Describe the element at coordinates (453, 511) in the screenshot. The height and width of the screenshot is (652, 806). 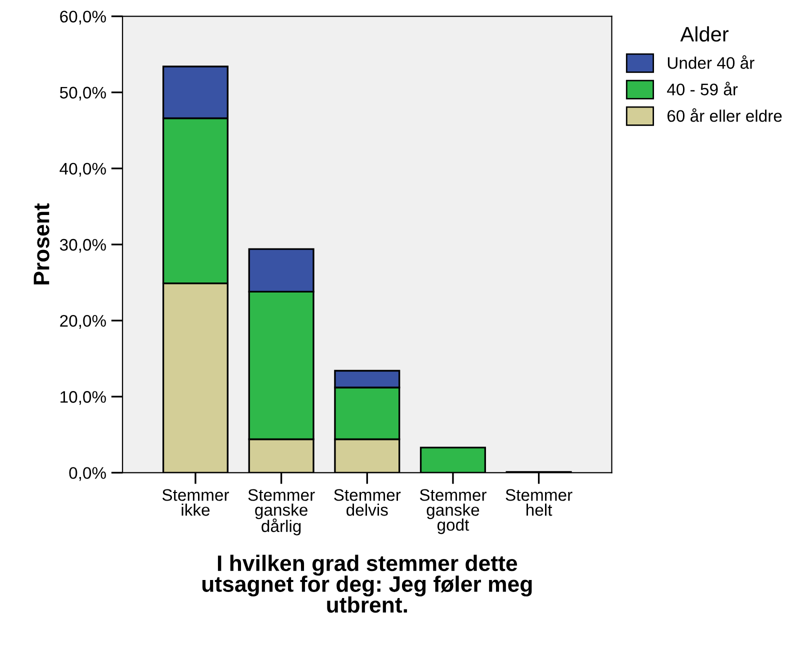
I see `x-tick-label: Stemmer ganske godt` at that location.